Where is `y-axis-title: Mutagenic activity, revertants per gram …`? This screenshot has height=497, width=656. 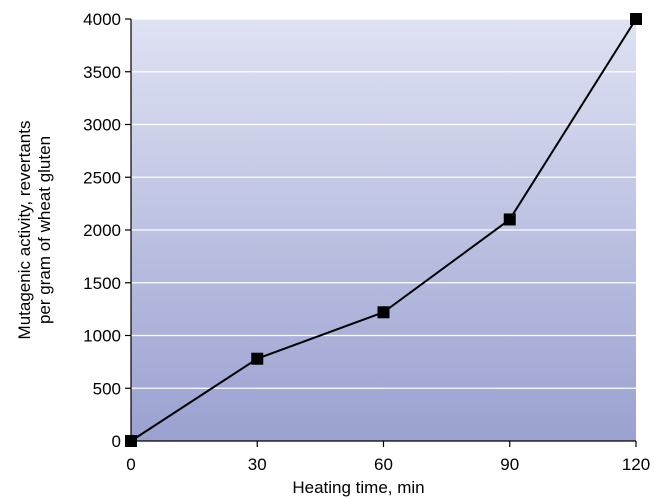
y-axis-title: Mutagenic activity, revertants per gram … is located at coordinates (34, 230).